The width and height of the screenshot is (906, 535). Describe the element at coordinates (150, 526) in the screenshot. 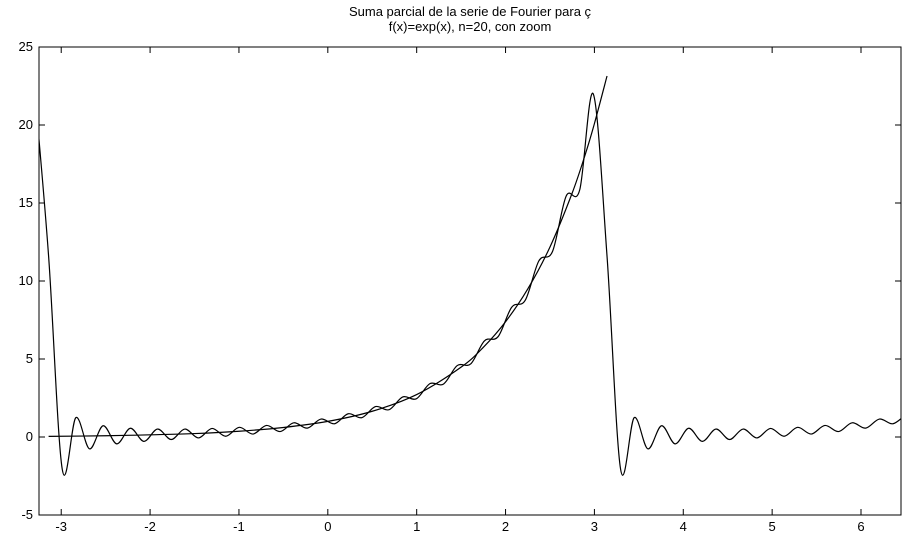

I see `x-tick-label: -2` at that location.